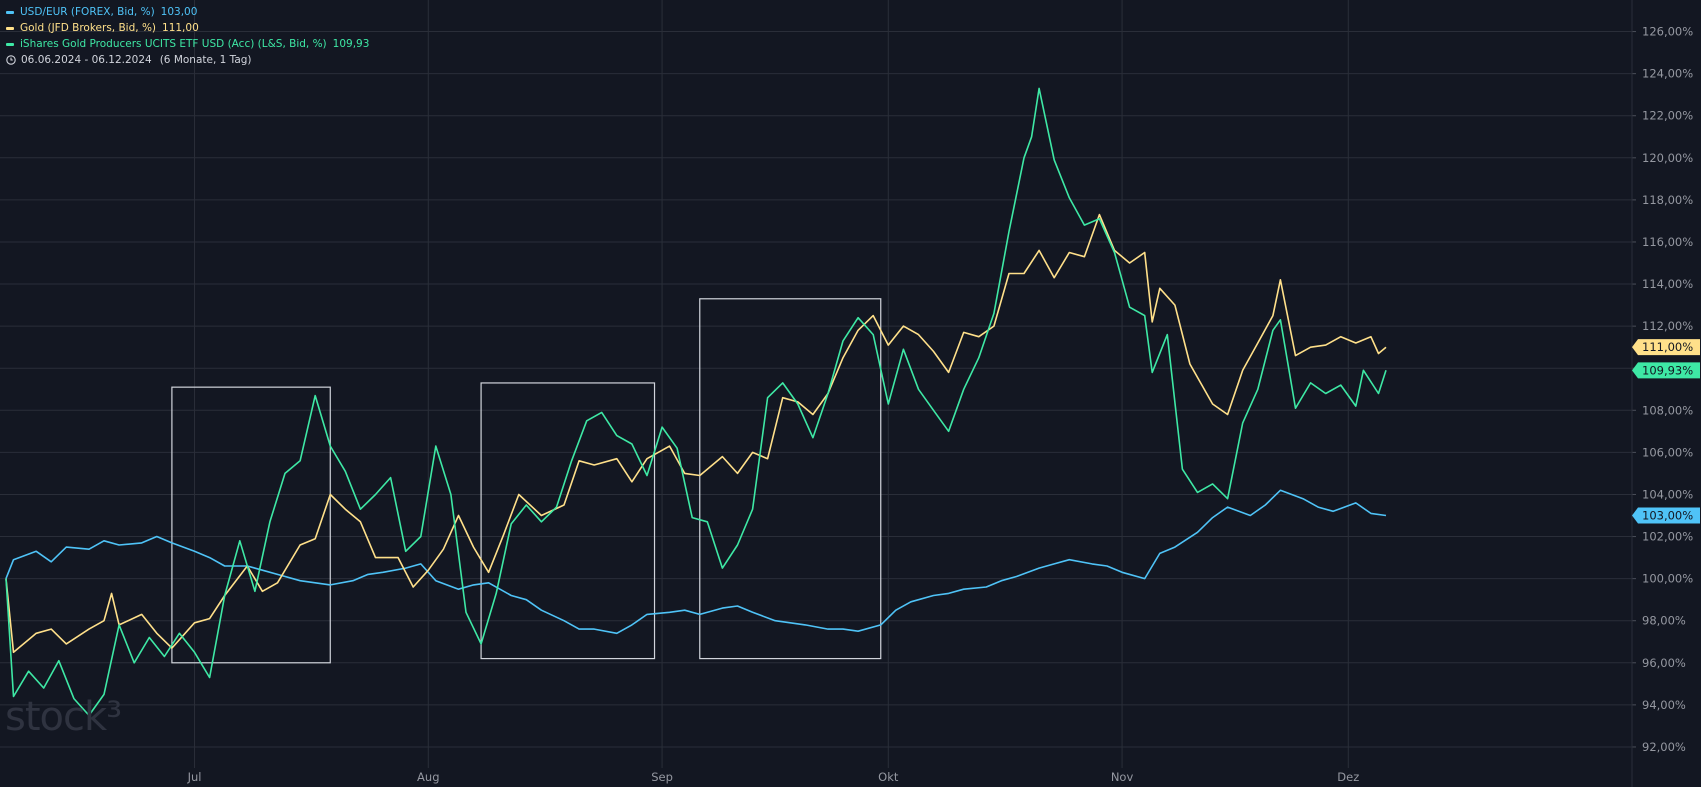 Image resolution: width=1701 pixels, height=787 pixels. What do you see at coordinates (1348, 777) in the screenshot?
I see `x-tick-label: Dez` at bounding box center [1348, 777].